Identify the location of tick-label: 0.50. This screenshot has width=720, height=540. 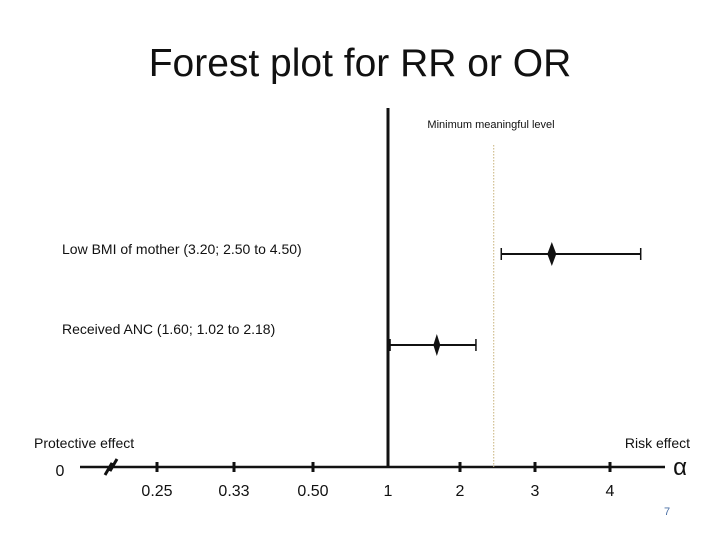
(312, 491).